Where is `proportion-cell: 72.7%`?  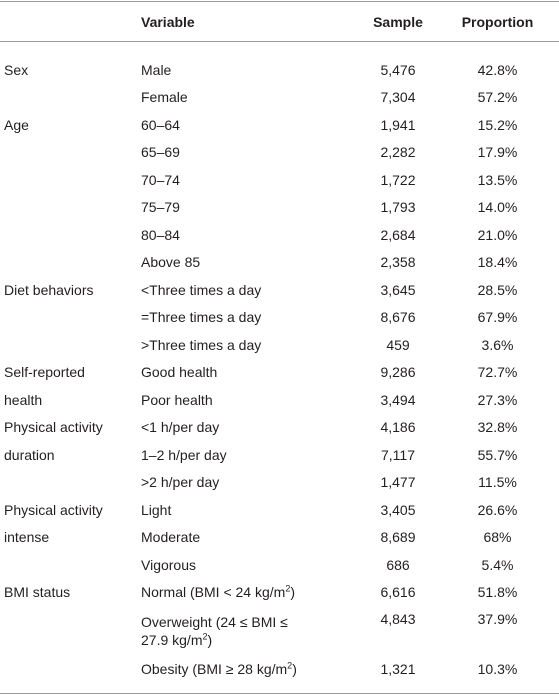 proportion-cell: 72.7% is located at coordinates (497, 372).